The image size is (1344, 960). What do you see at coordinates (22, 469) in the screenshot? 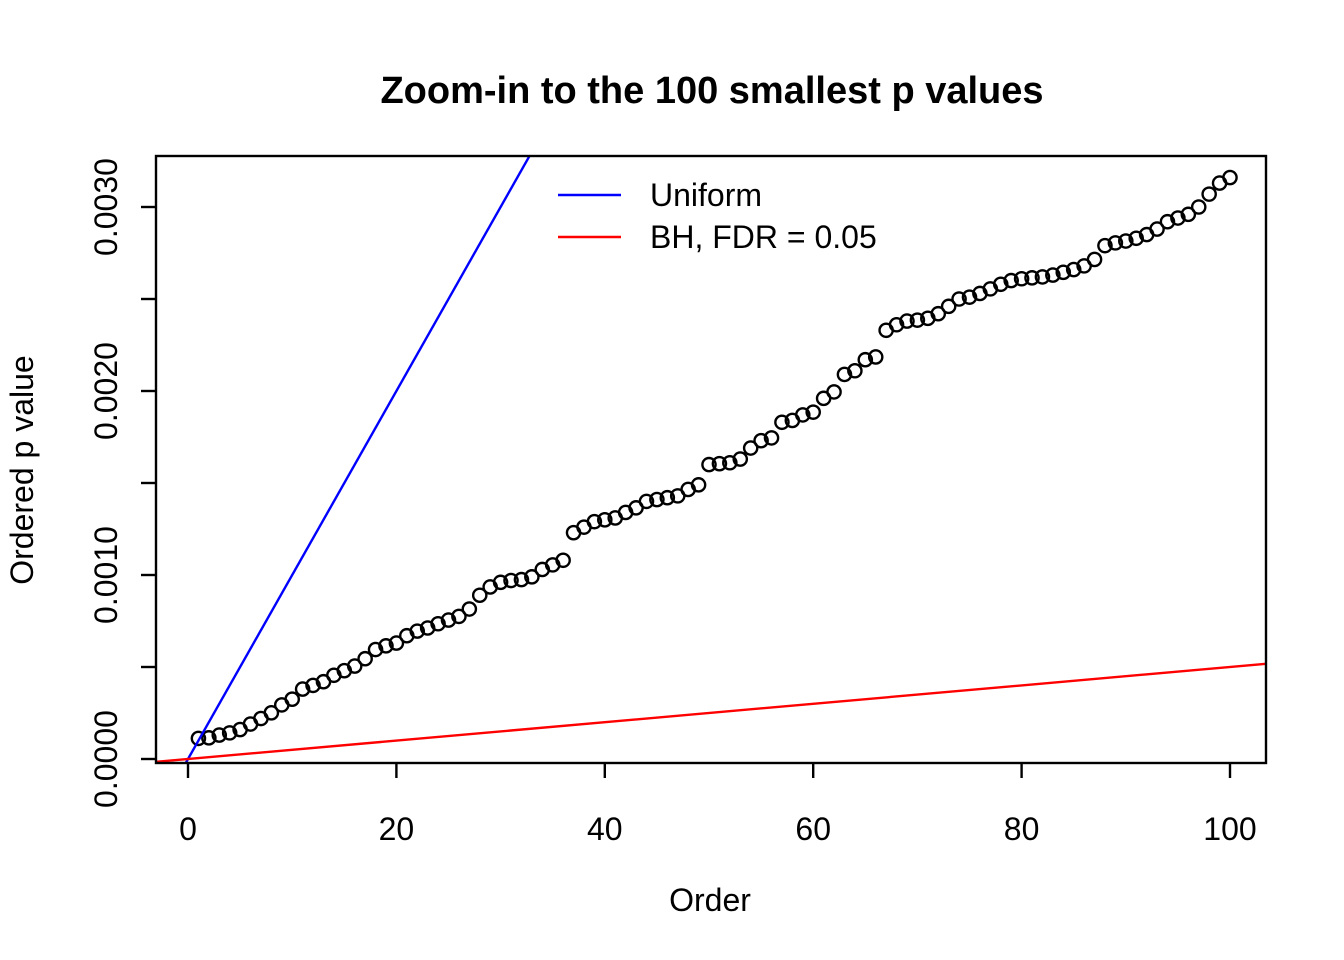
I see `y-axis-title: Ordered p value` at bounding box center [22, 469].